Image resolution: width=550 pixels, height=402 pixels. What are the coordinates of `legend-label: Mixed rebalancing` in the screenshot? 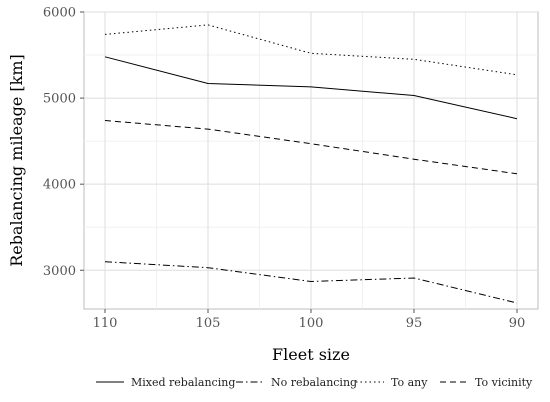 It's located at (183, 382).